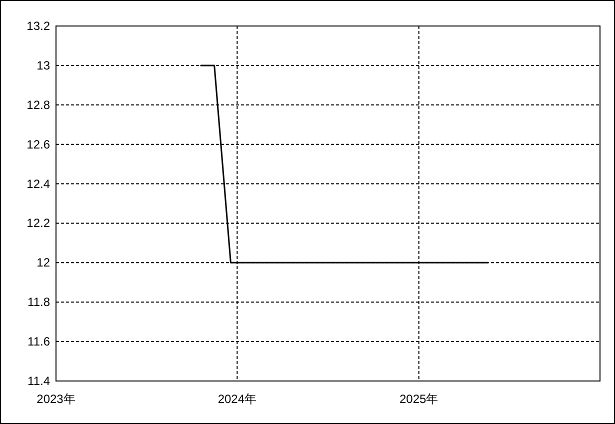  Describe the element at coordinates (43, 263) in the screenshot. I see `y-tick-label: 12` at that location.